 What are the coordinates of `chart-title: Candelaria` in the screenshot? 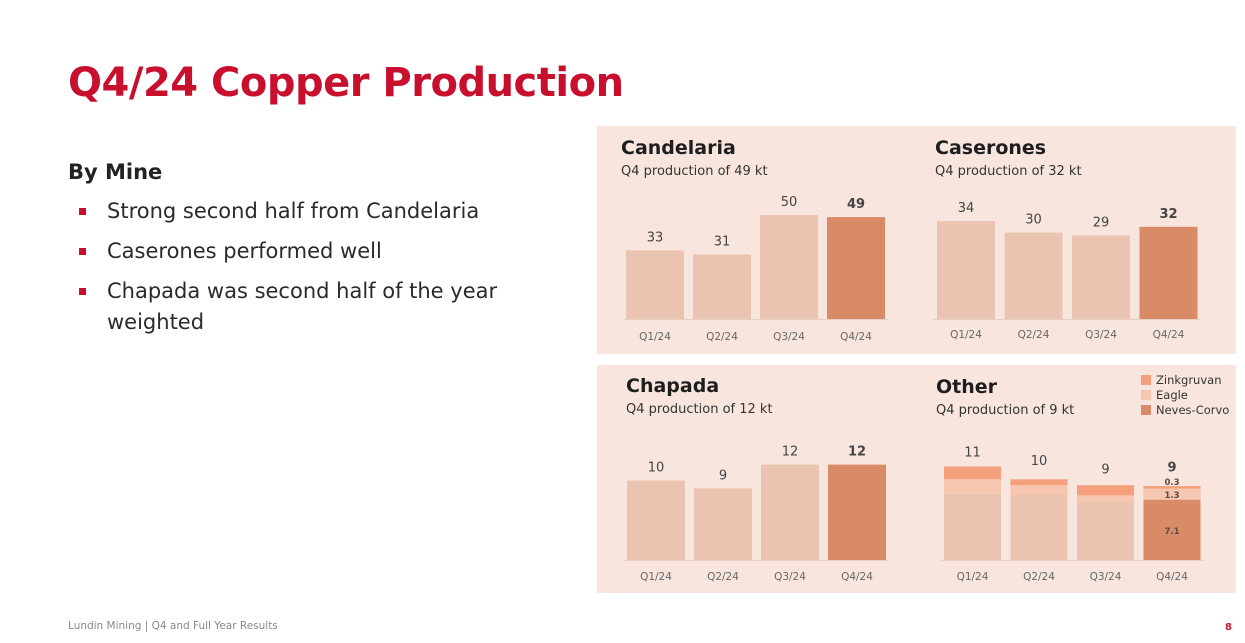 It's located at (678, 148).